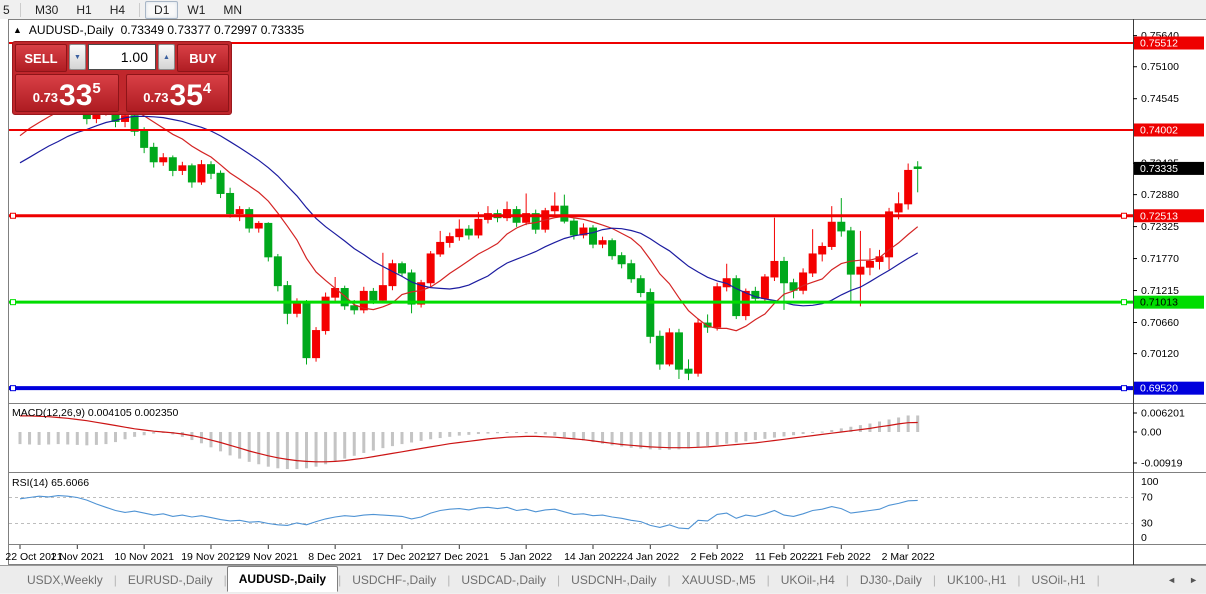 The height and width of the screenshot is (594, 1206). I want to click on svg-text: 0.72880, so click(1160, 195).